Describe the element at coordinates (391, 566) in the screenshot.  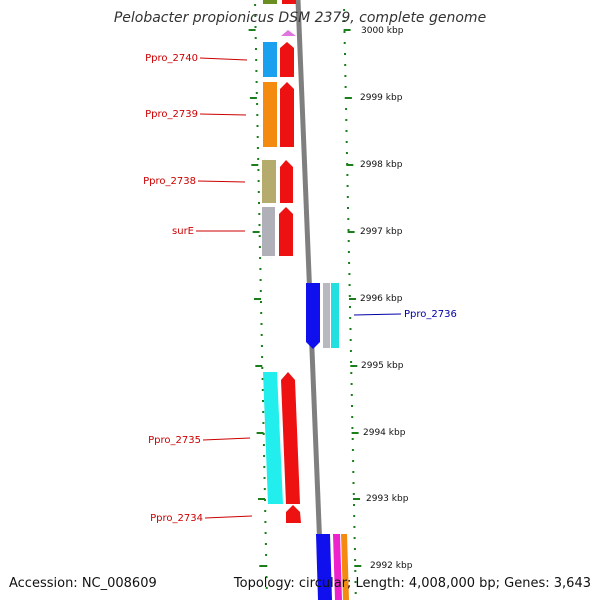
I see `scale-label: 2992 kbp` at that location.